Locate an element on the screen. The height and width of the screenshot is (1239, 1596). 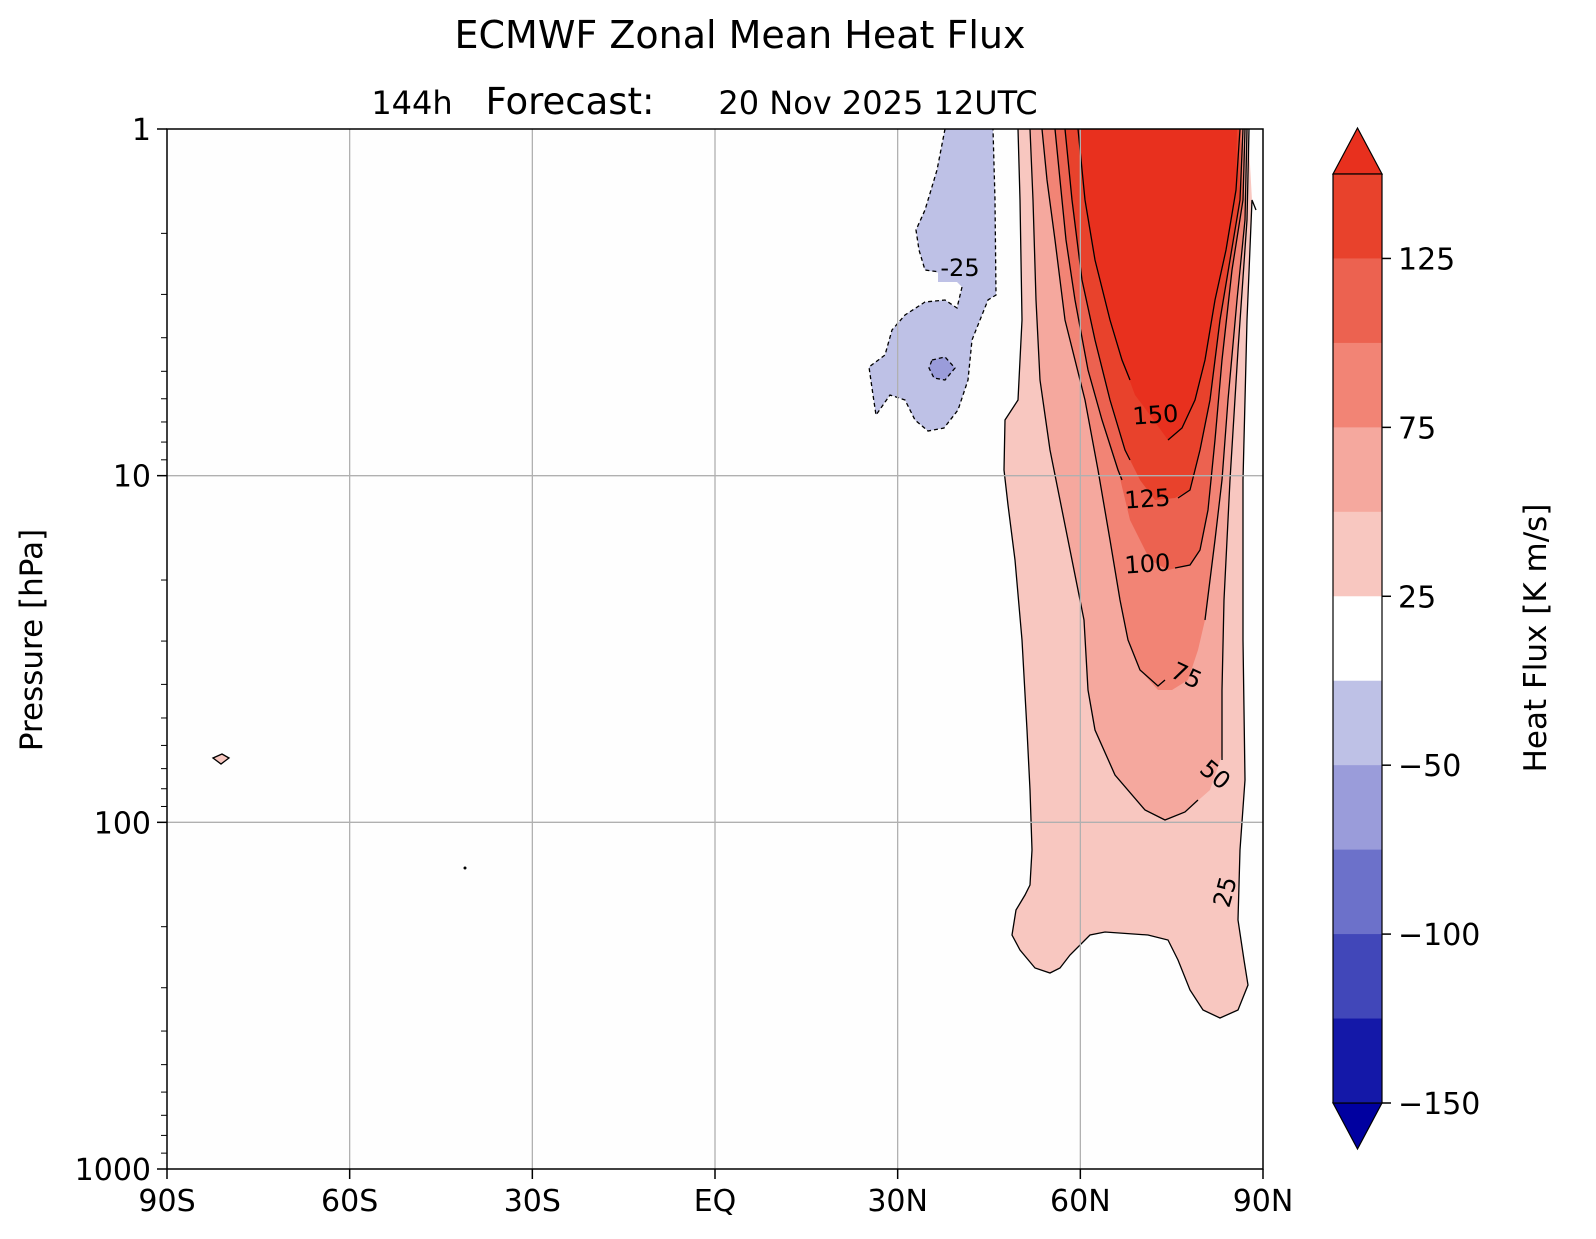
colorbar-tick-label: 25 is located at coordinates (1417, 597).